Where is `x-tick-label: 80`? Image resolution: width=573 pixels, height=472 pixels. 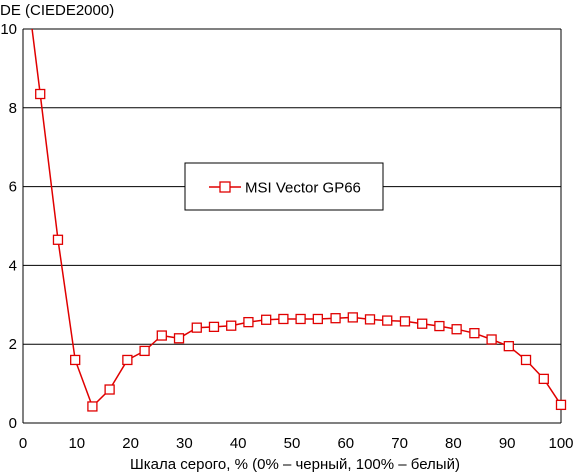
x-tick-label: 80 is located at coordinates (453, 443).